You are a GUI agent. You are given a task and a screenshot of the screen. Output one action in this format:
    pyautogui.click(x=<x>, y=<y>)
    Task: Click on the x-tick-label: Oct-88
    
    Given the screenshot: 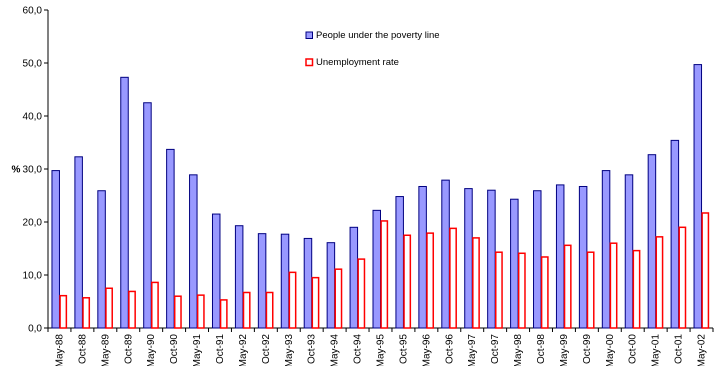 What is the action you would take?
    pyautogui.click(x=82, y=349)
    